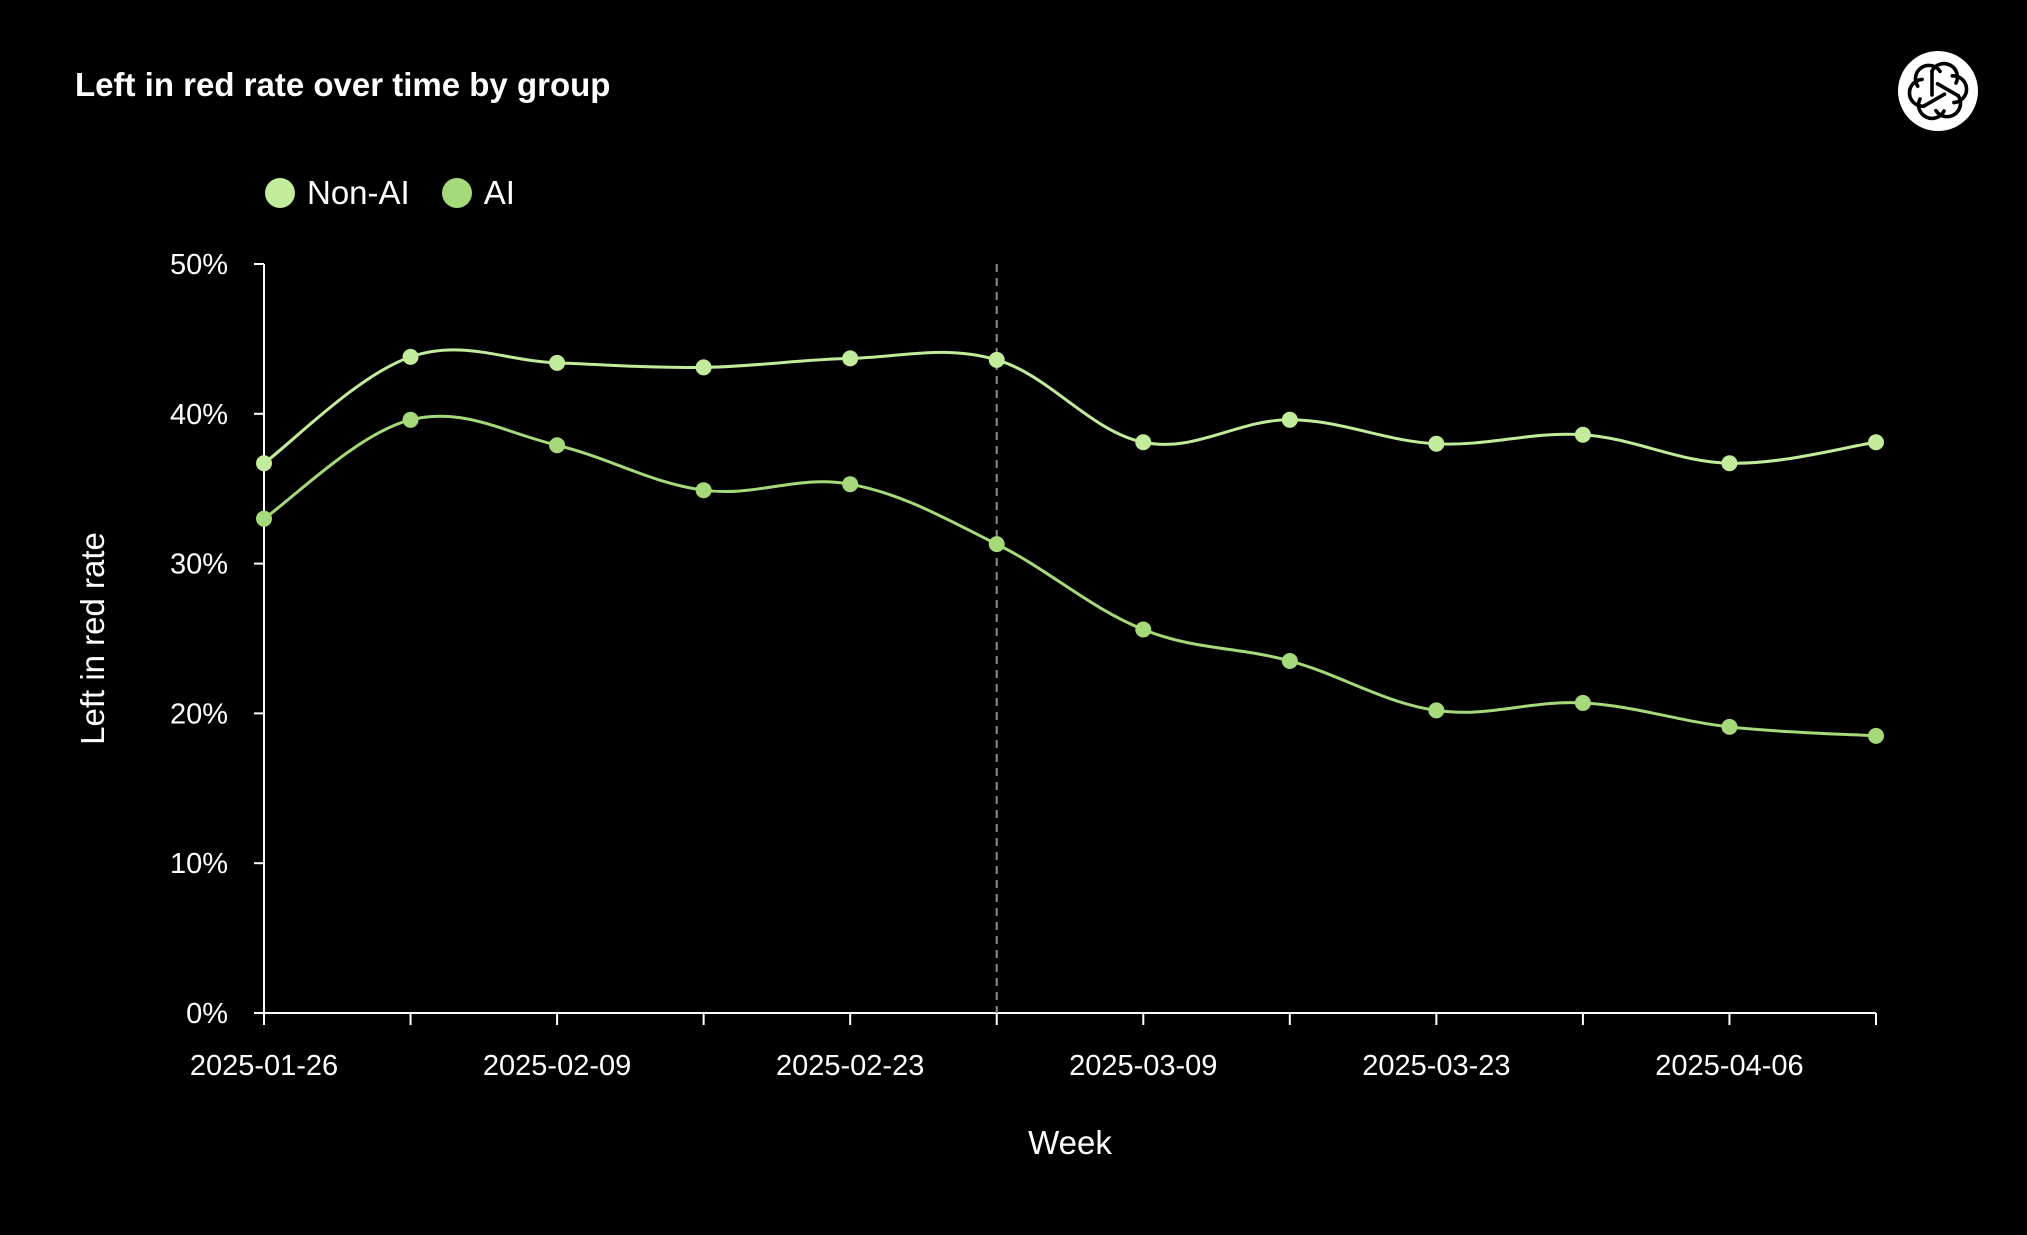  I want to click on x-tick-label: 2025-02-23, so click(850, 1066).